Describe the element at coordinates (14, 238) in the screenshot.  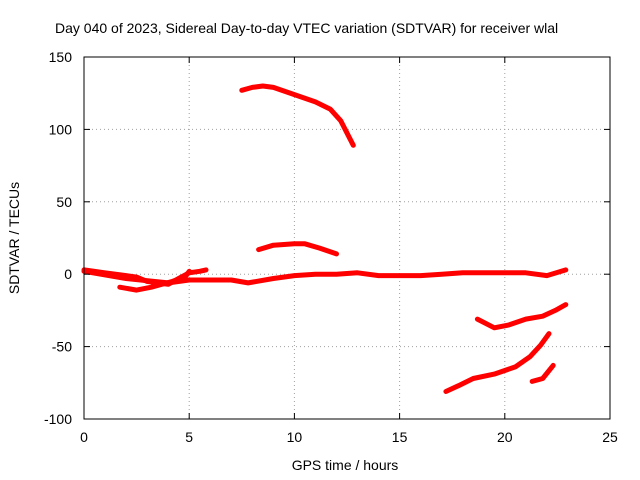
I see `y-axis-label: SDTVAR / TECUs` at that location.